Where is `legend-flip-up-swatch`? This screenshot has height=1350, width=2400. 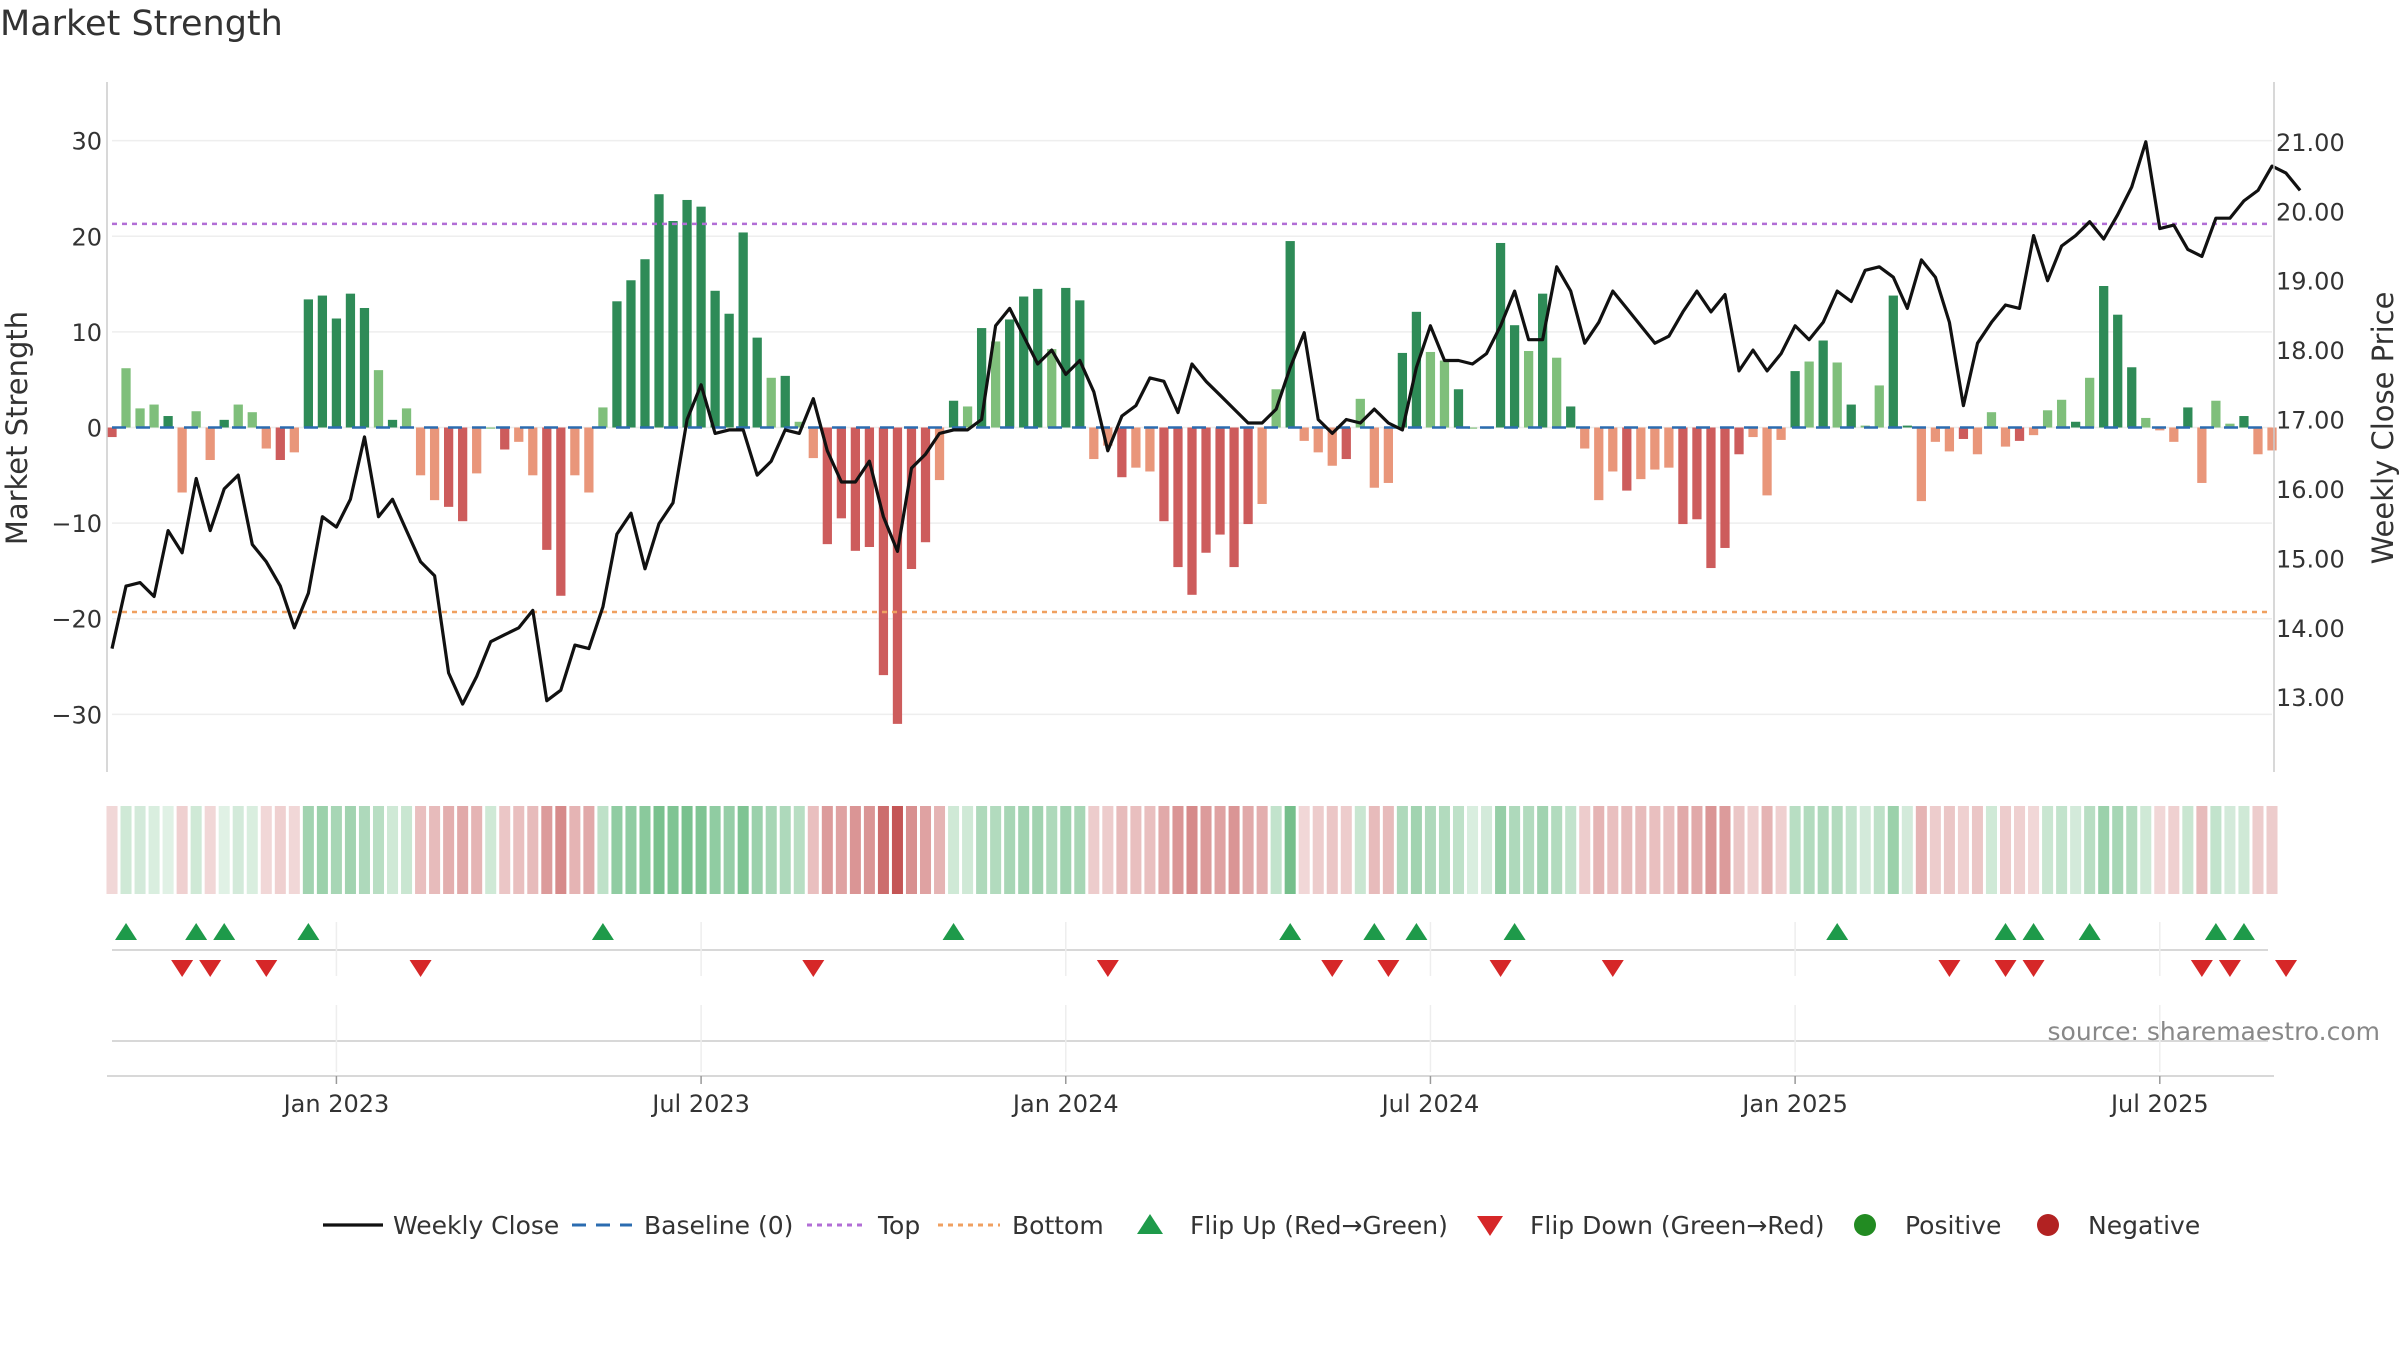
legend-flip-up-swatch is located at coordinates (1150, 1224).